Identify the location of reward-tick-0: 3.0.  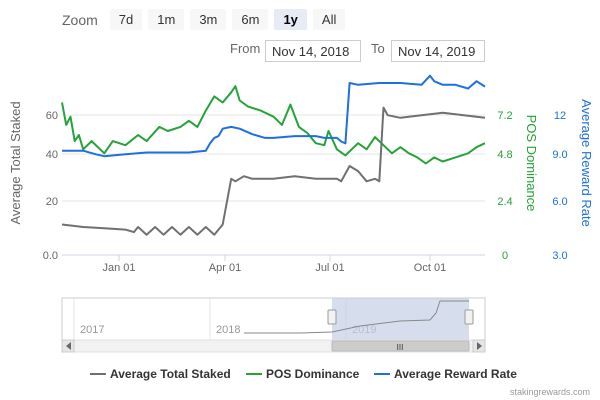
(559, 256).